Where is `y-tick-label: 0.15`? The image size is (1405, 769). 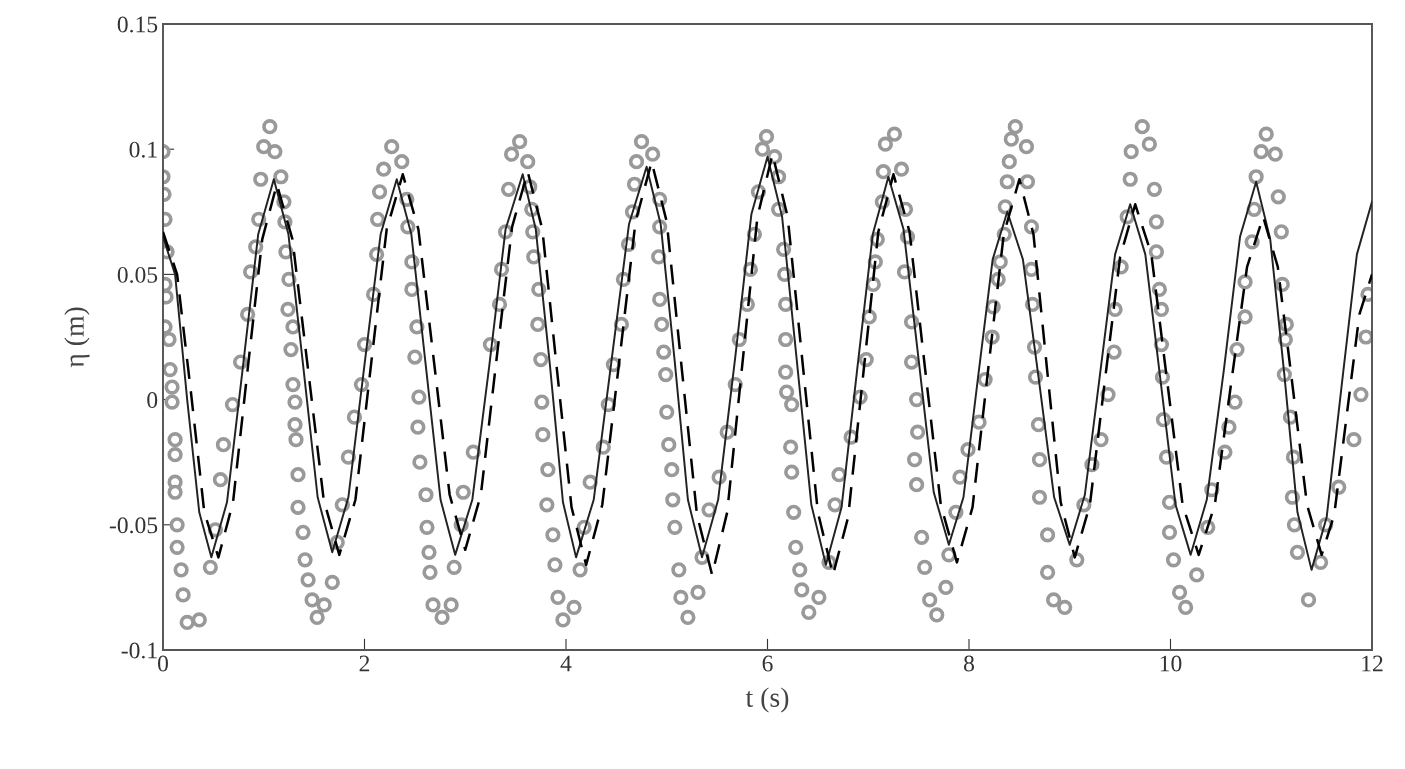 y-tick-label: 0.15 is located at coordinates (137, 24).